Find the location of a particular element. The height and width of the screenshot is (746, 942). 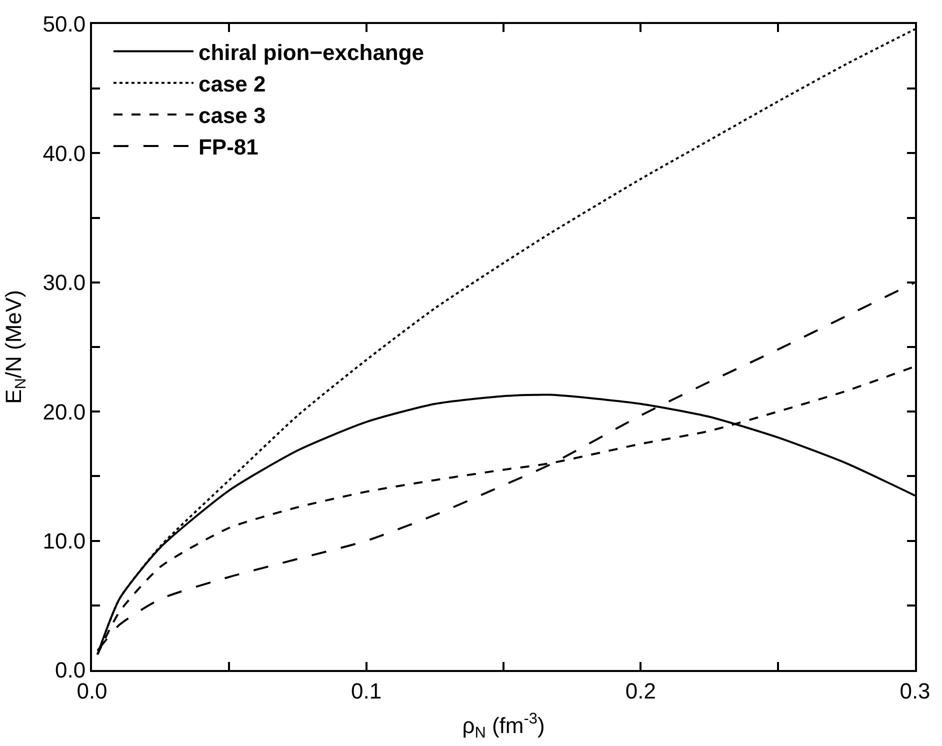

legend-label: case 2 is located at coordinates (232, 83).